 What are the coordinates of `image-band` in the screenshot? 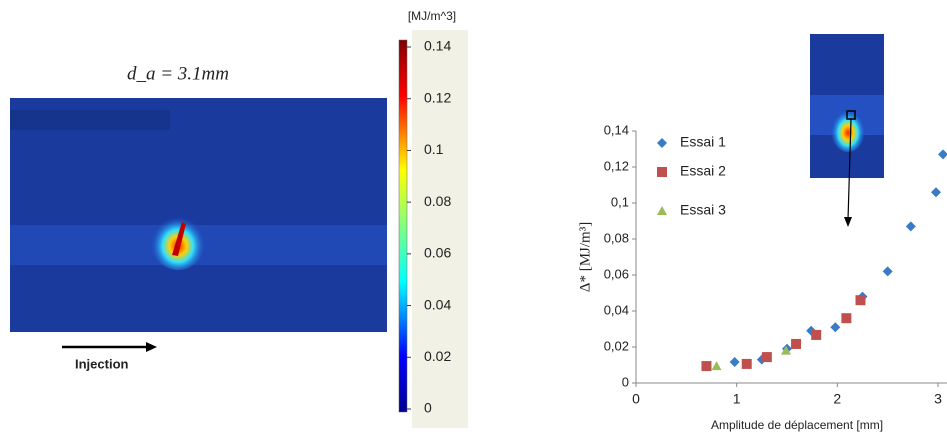 It's located at (90, 120).